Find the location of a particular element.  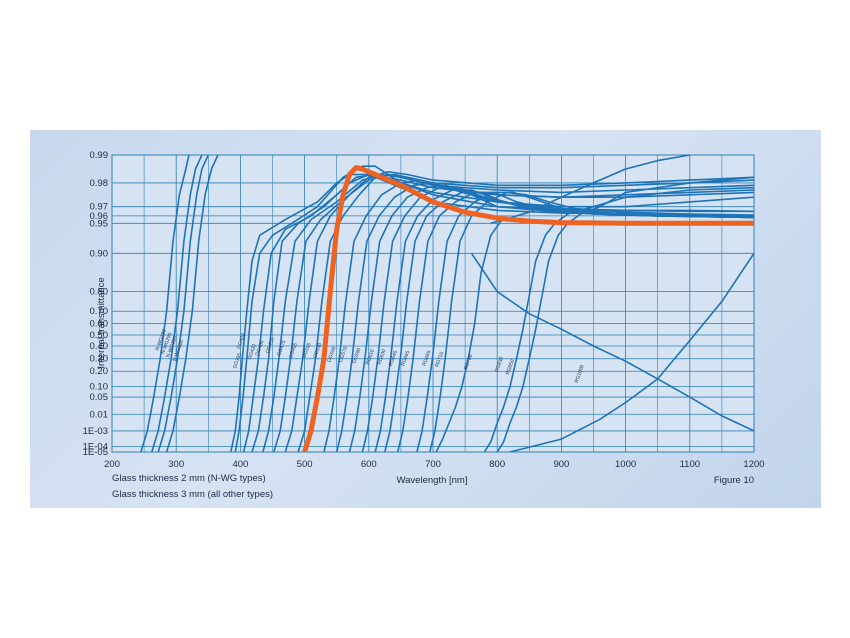

y-tick-label: 0.99 is located at coordinates (99, 155).